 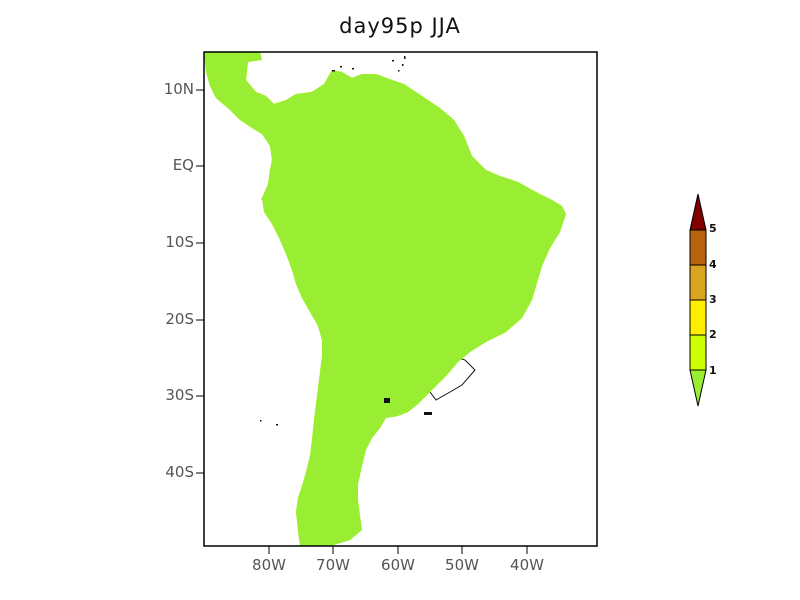 I want to click on lat-label-eq: EQ, so click(x=183, y=165).